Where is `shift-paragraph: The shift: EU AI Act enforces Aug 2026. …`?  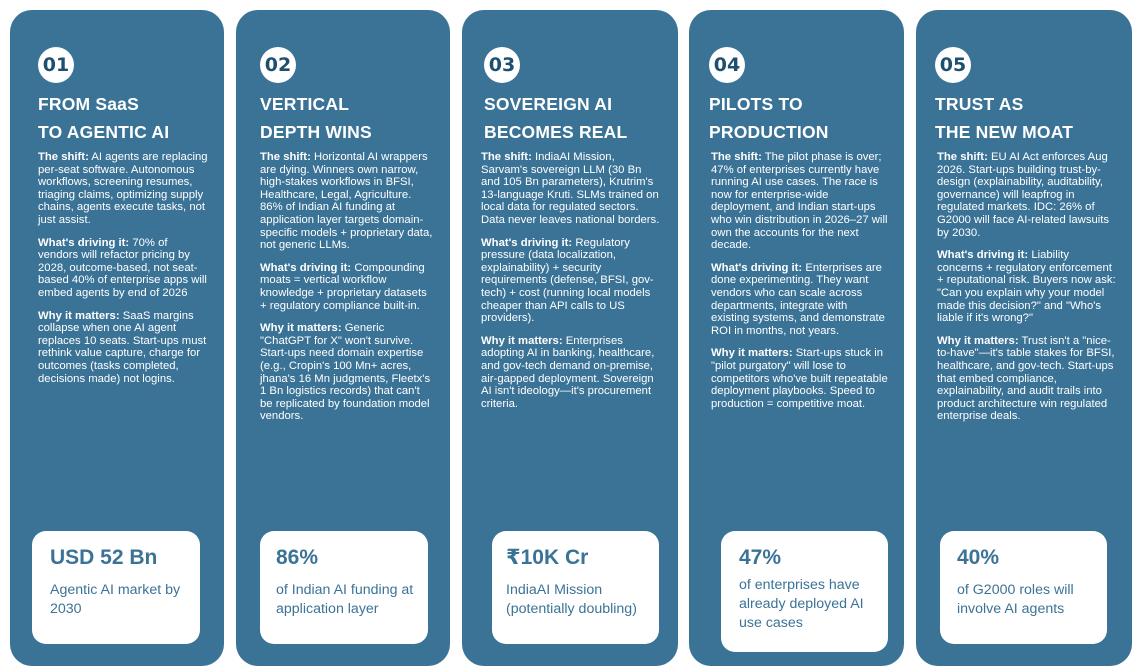
shift-paragraph: The shift: EU AI Act enforces Aug 2026. … is located at coordinates (1026, 195).